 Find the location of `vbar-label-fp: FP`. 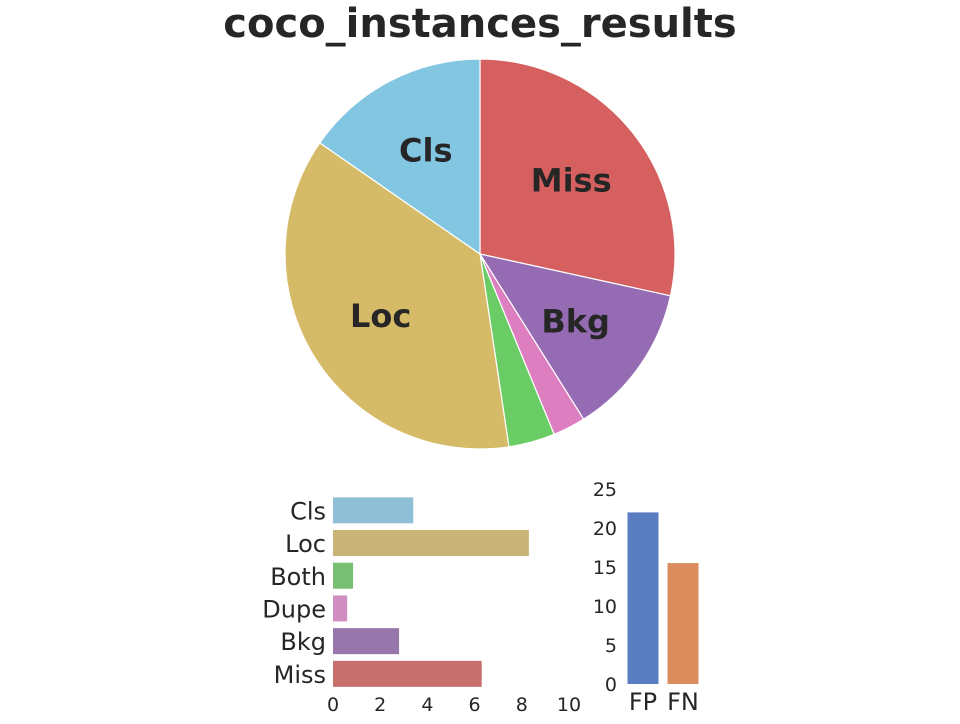

vbar-label-fp: FP is located at coordinates (643, 702).